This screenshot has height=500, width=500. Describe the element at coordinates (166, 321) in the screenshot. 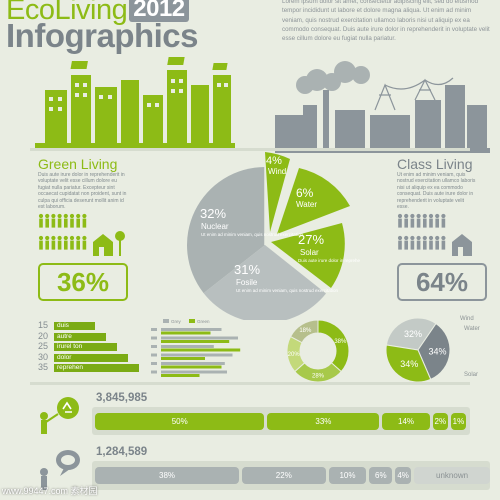

I see `legend-swatch-grey` at that location.